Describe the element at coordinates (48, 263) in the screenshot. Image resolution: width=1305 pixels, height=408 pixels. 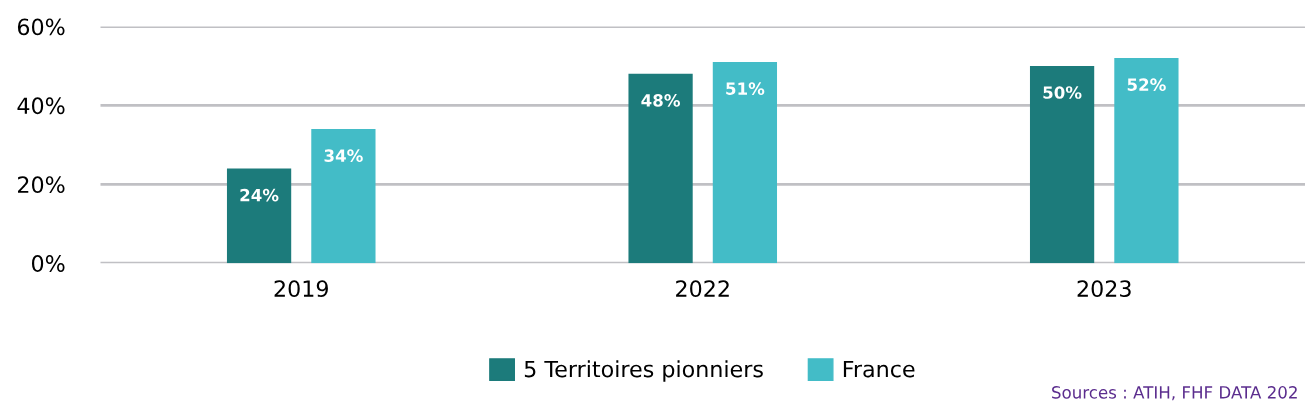
I see `y-tick-label: 0%` at that location.